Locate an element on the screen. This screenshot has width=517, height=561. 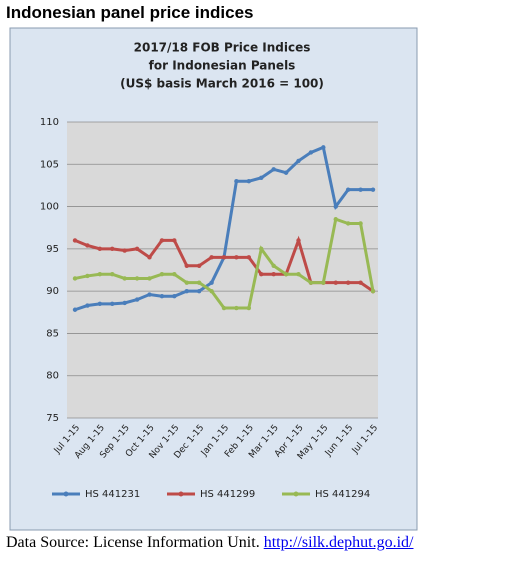
source-link: http://silk.dephut.go.id/ is located at coordinates (338, 542).